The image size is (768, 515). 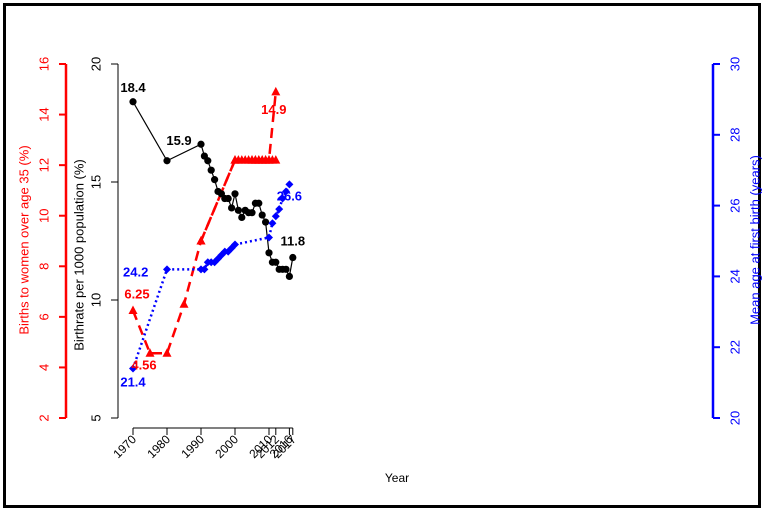 What do you see at coordinates (96, 417) in the screenshot?
I see `left-inner-axis-tick-label: 5` at bounding box center [96, 417].